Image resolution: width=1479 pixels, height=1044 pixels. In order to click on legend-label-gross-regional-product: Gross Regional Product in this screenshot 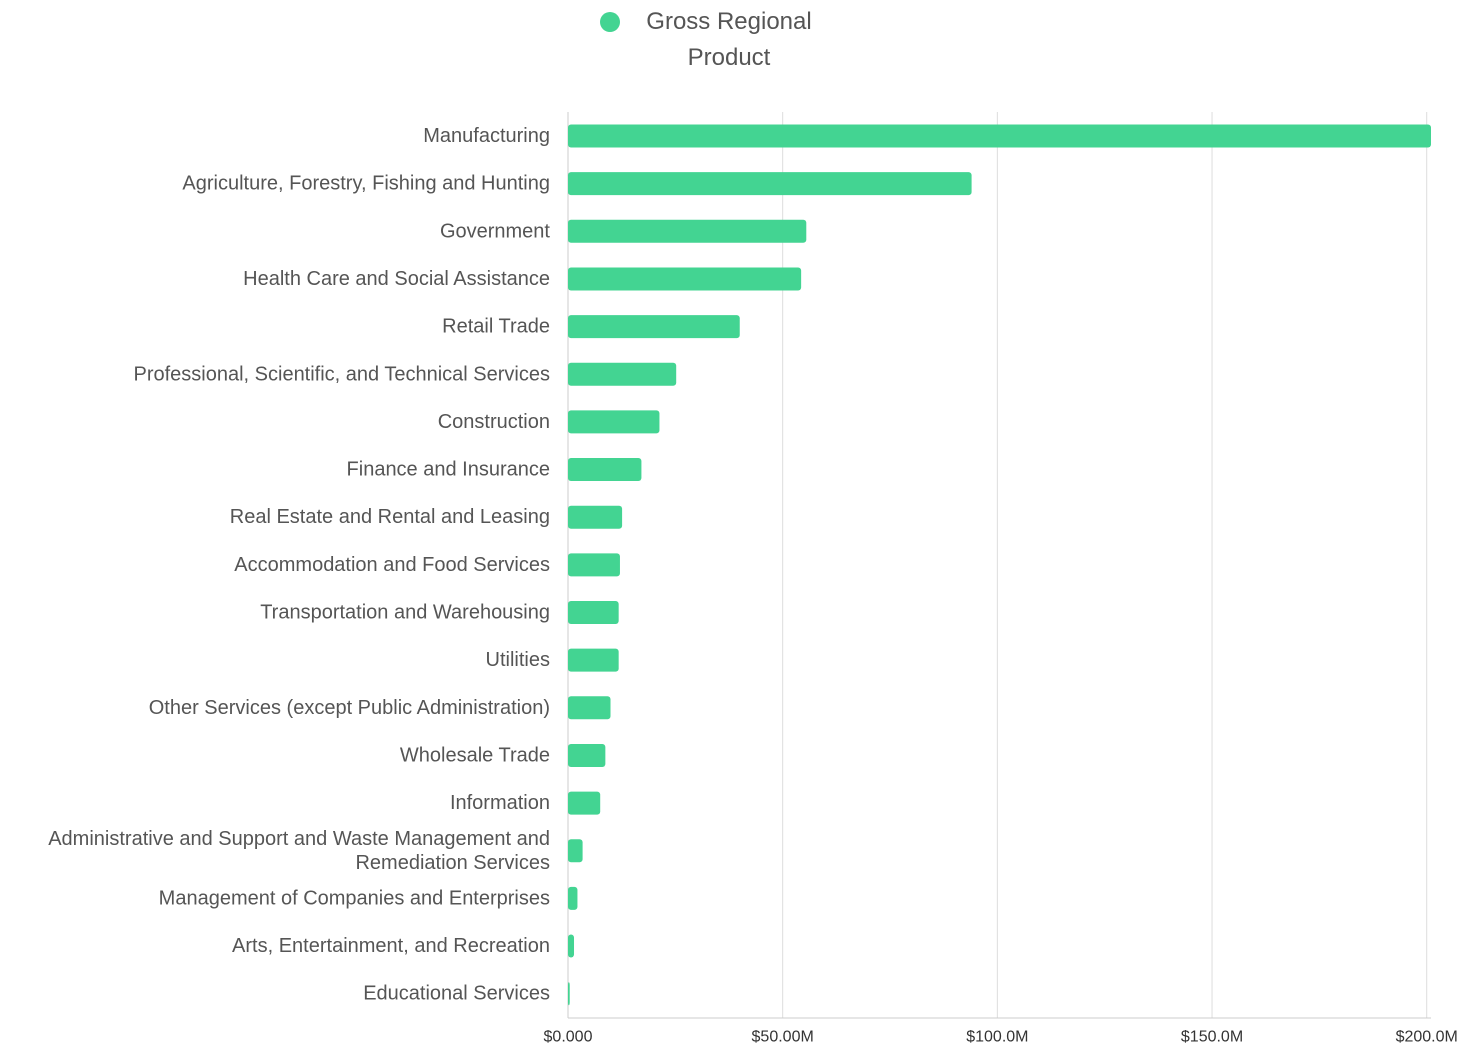, I will do `click(729, 39)`.